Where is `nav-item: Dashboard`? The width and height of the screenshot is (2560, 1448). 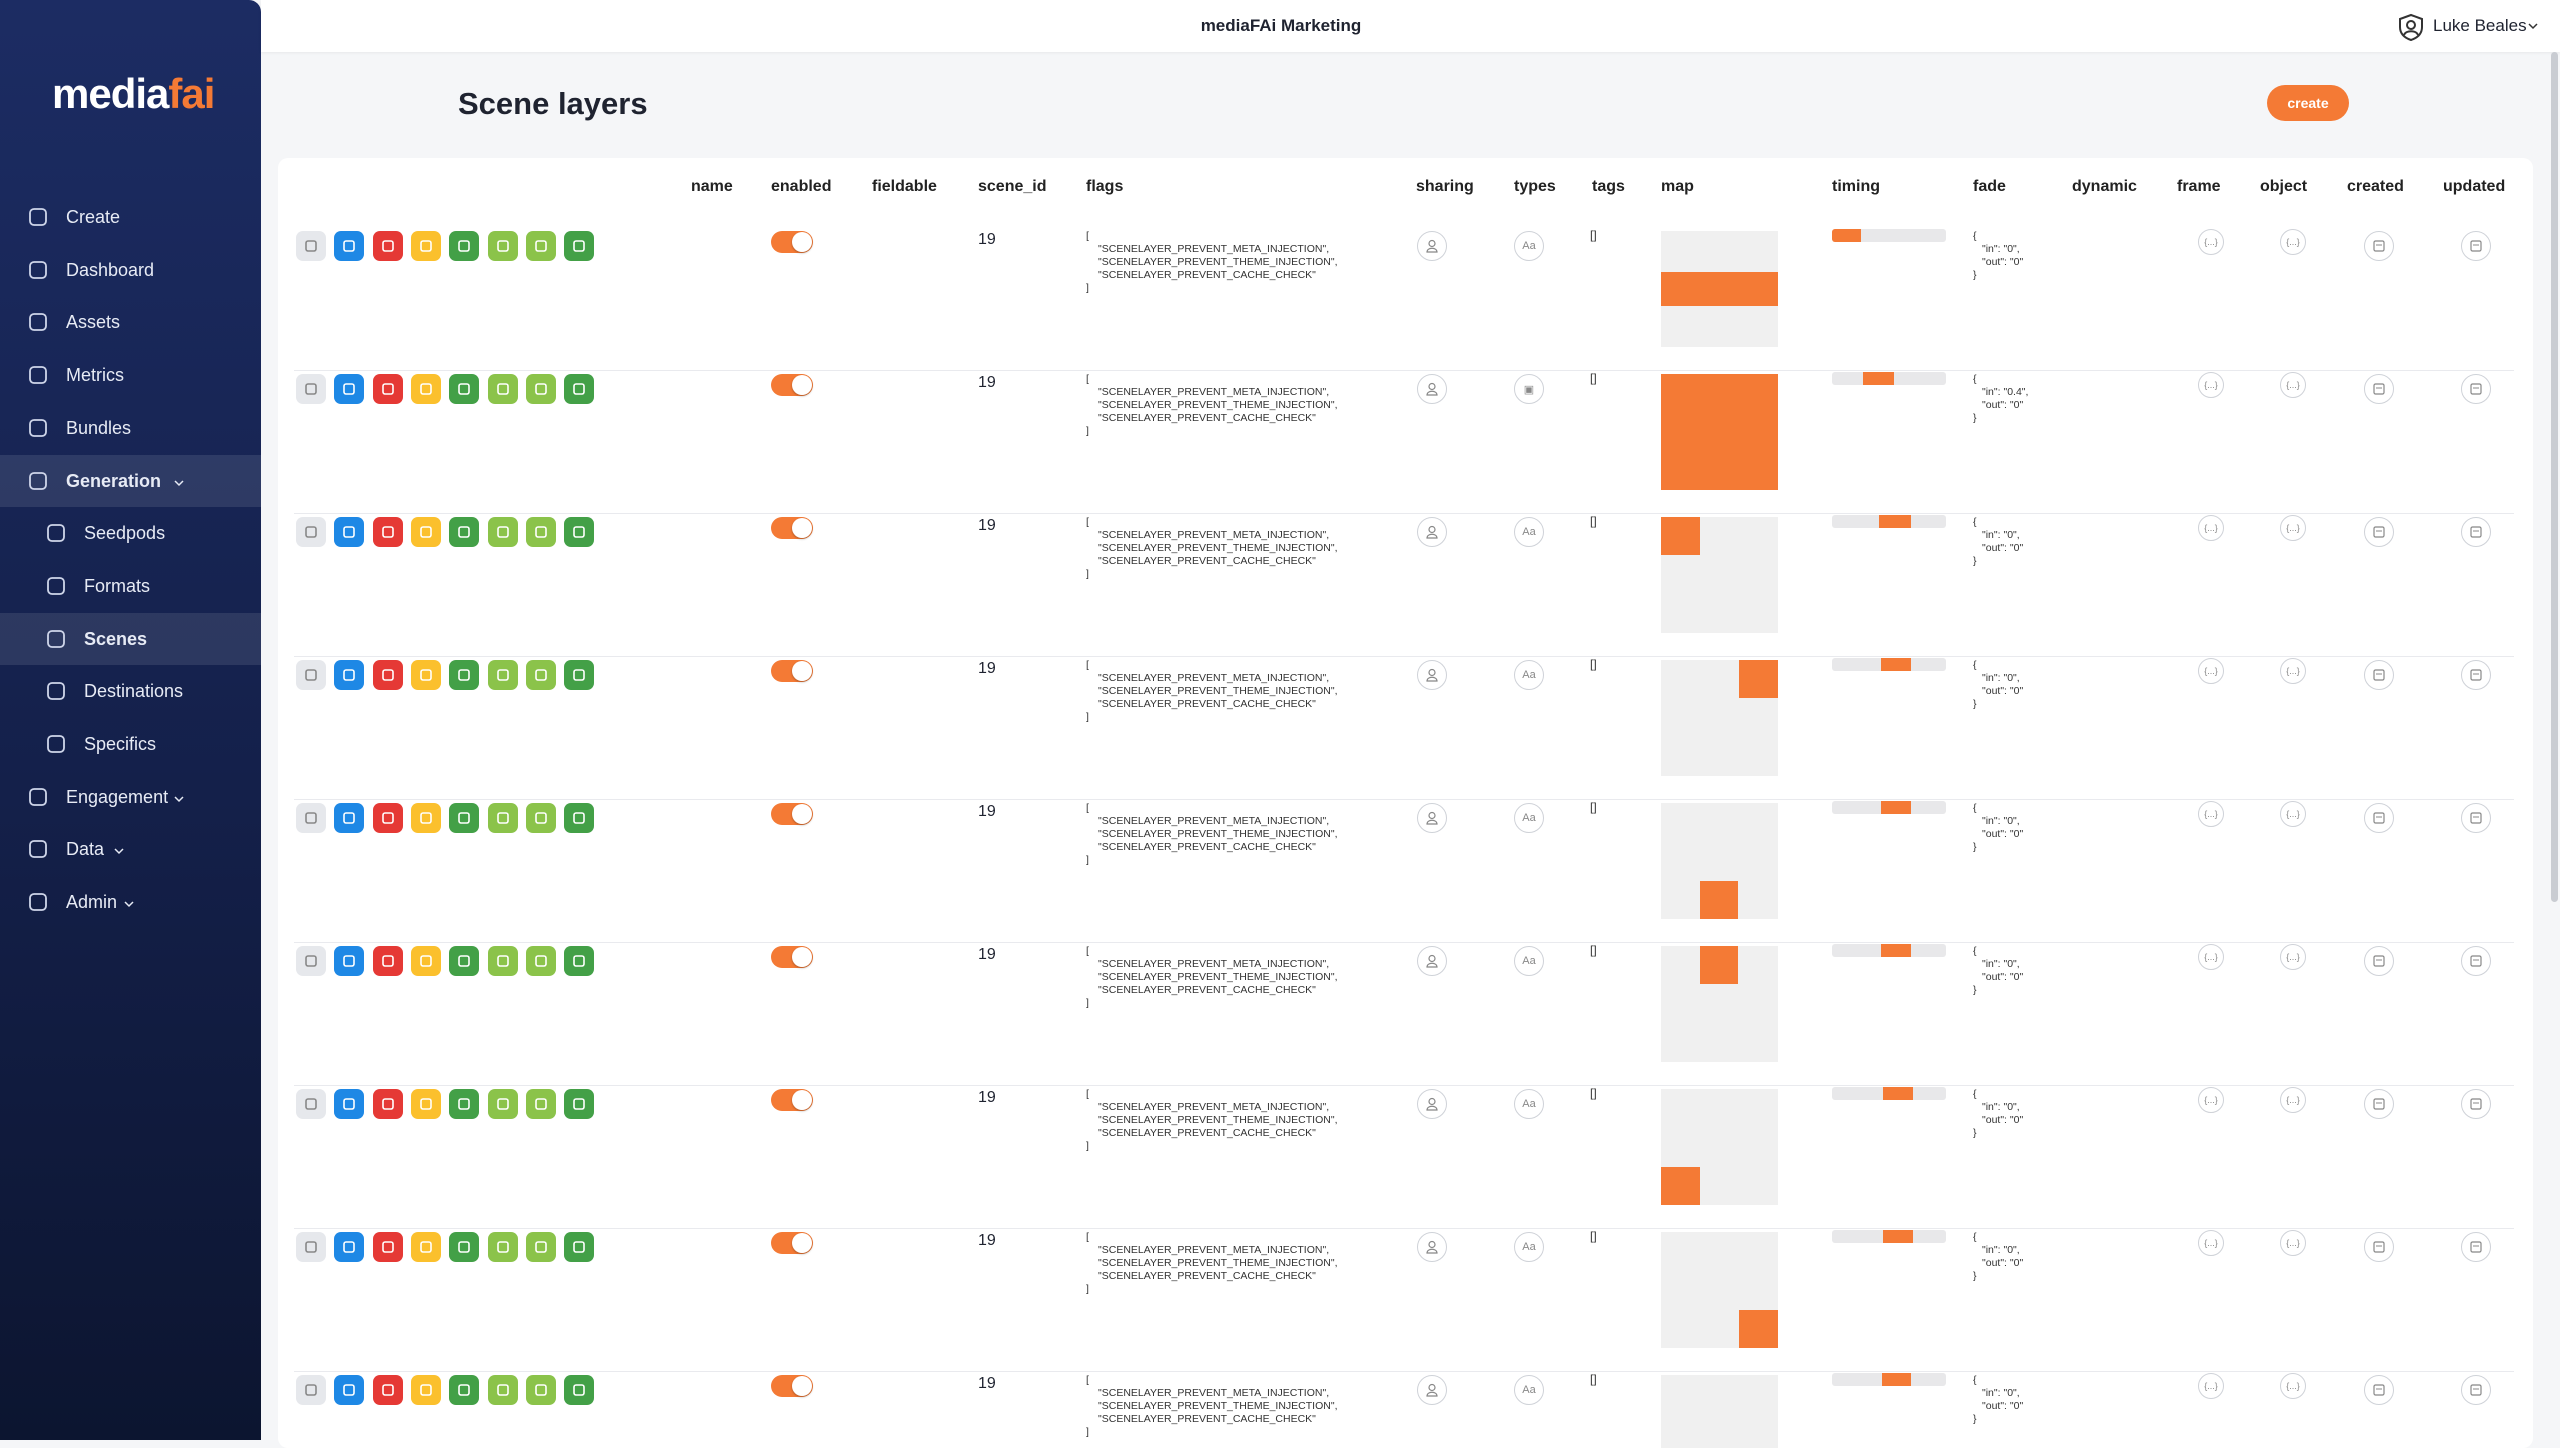 nav-item: Dashboard is located at coordinates (130, 270).